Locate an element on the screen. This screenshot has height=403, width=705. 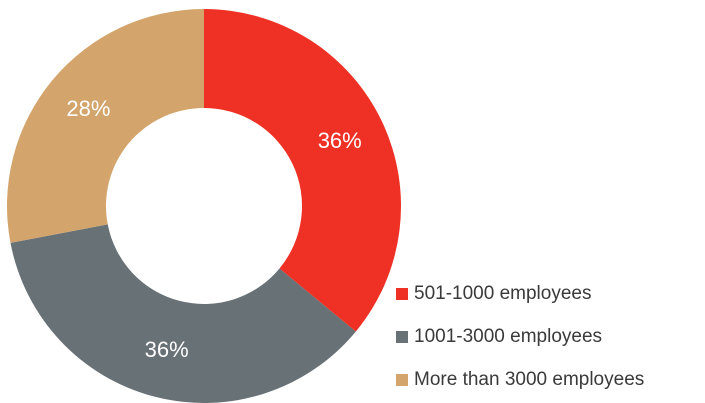
legend-item-1001-3000: 1001-3000 employees is located at coordinates (549, 337).